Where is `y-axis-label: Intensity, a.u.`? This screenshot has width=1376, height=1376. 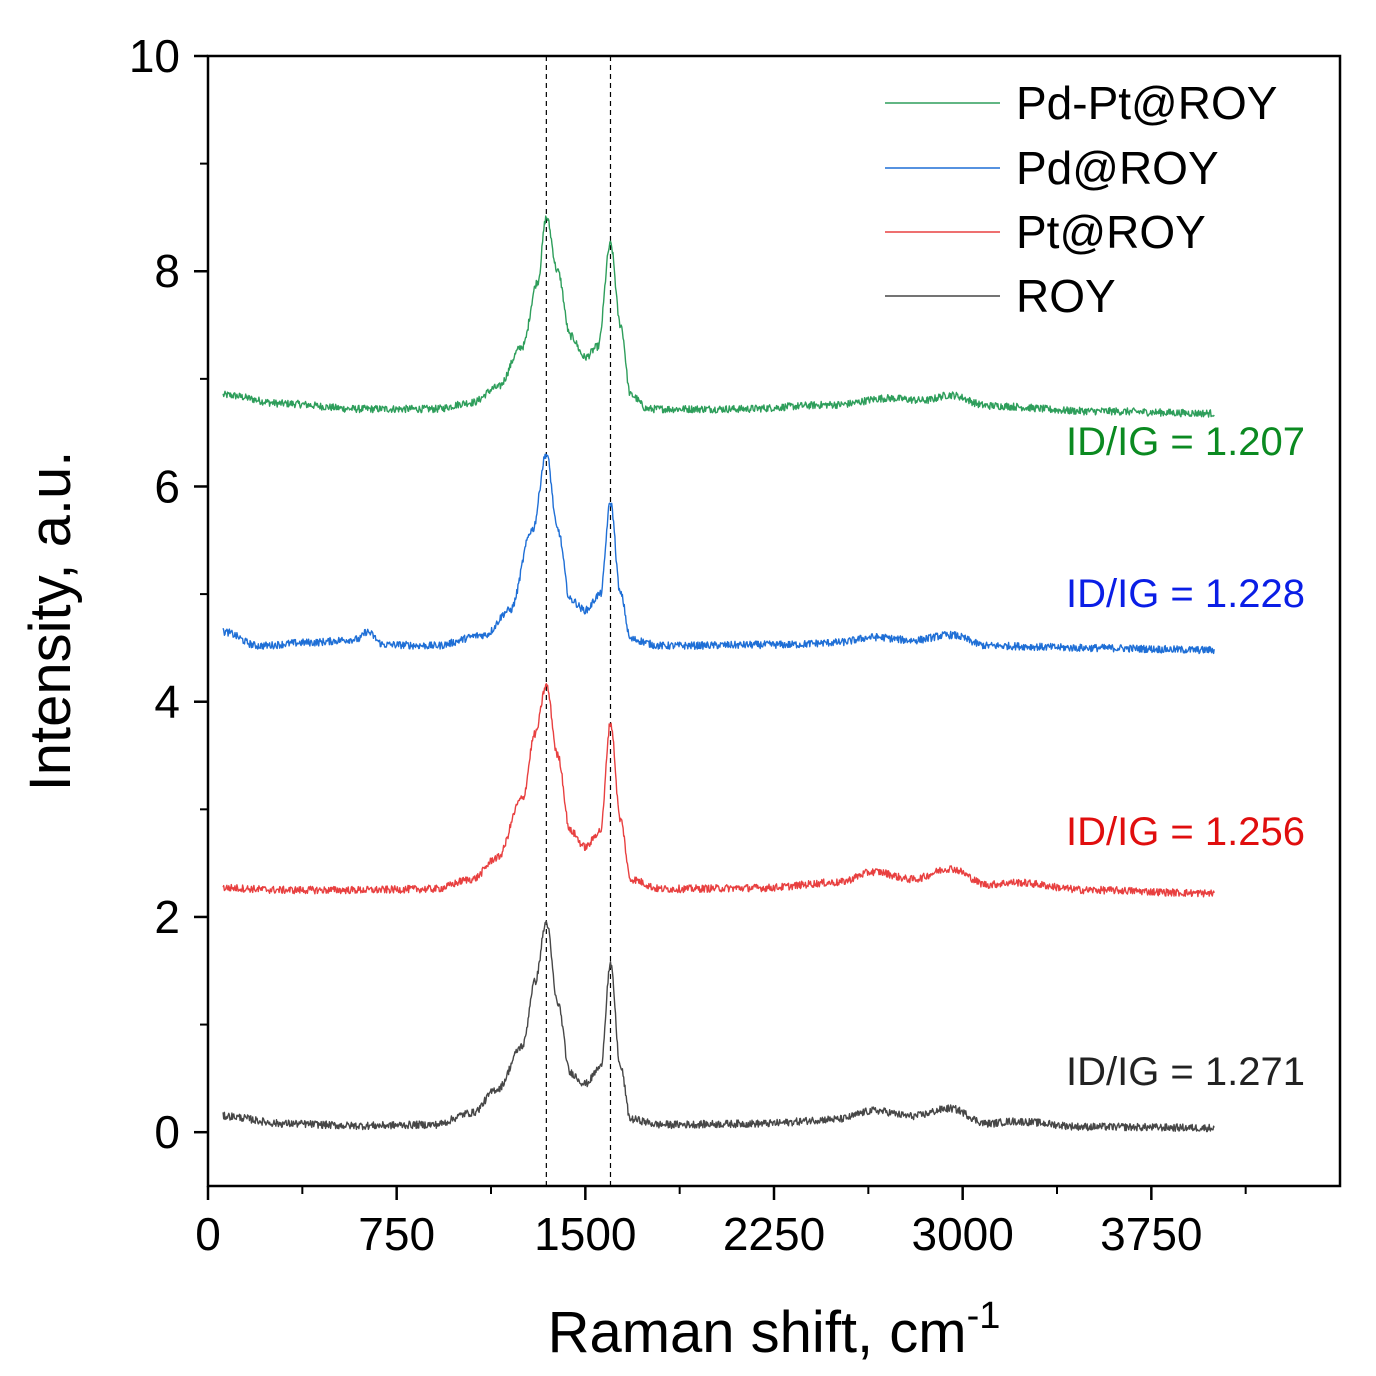 y-axis-label: Intensity, a.u. is located at coordinates (50, 621).